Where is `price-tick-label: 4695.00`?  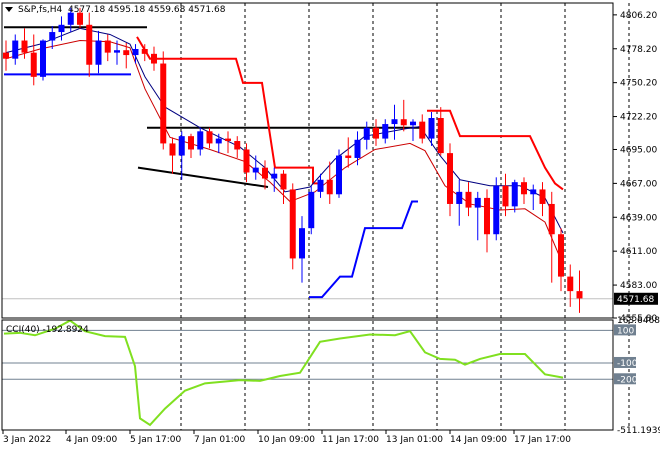
price-tick-label: 4695.00 is located at coordinates (638, 150).